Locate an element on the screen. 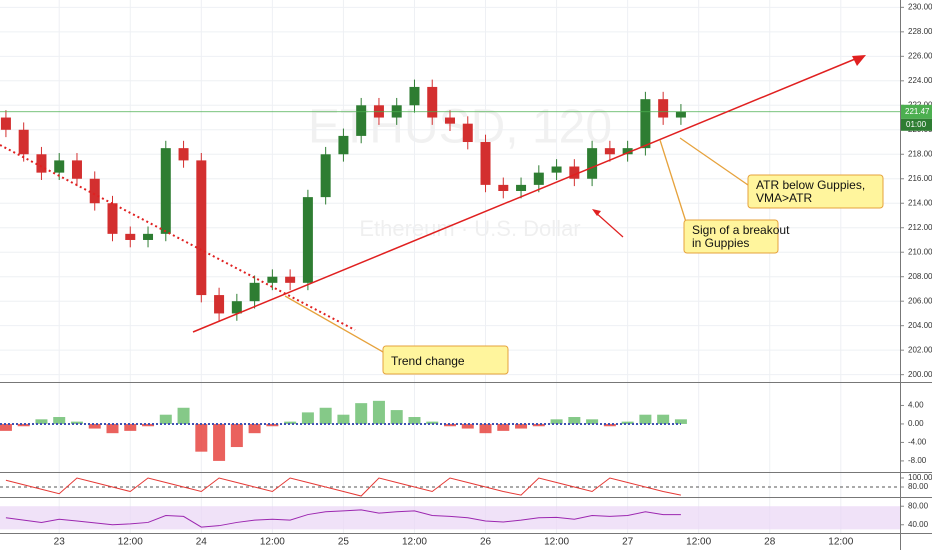 This screenshot has height=550, width=932. x-tick-label: 24 is located at coordinates (202, 542).